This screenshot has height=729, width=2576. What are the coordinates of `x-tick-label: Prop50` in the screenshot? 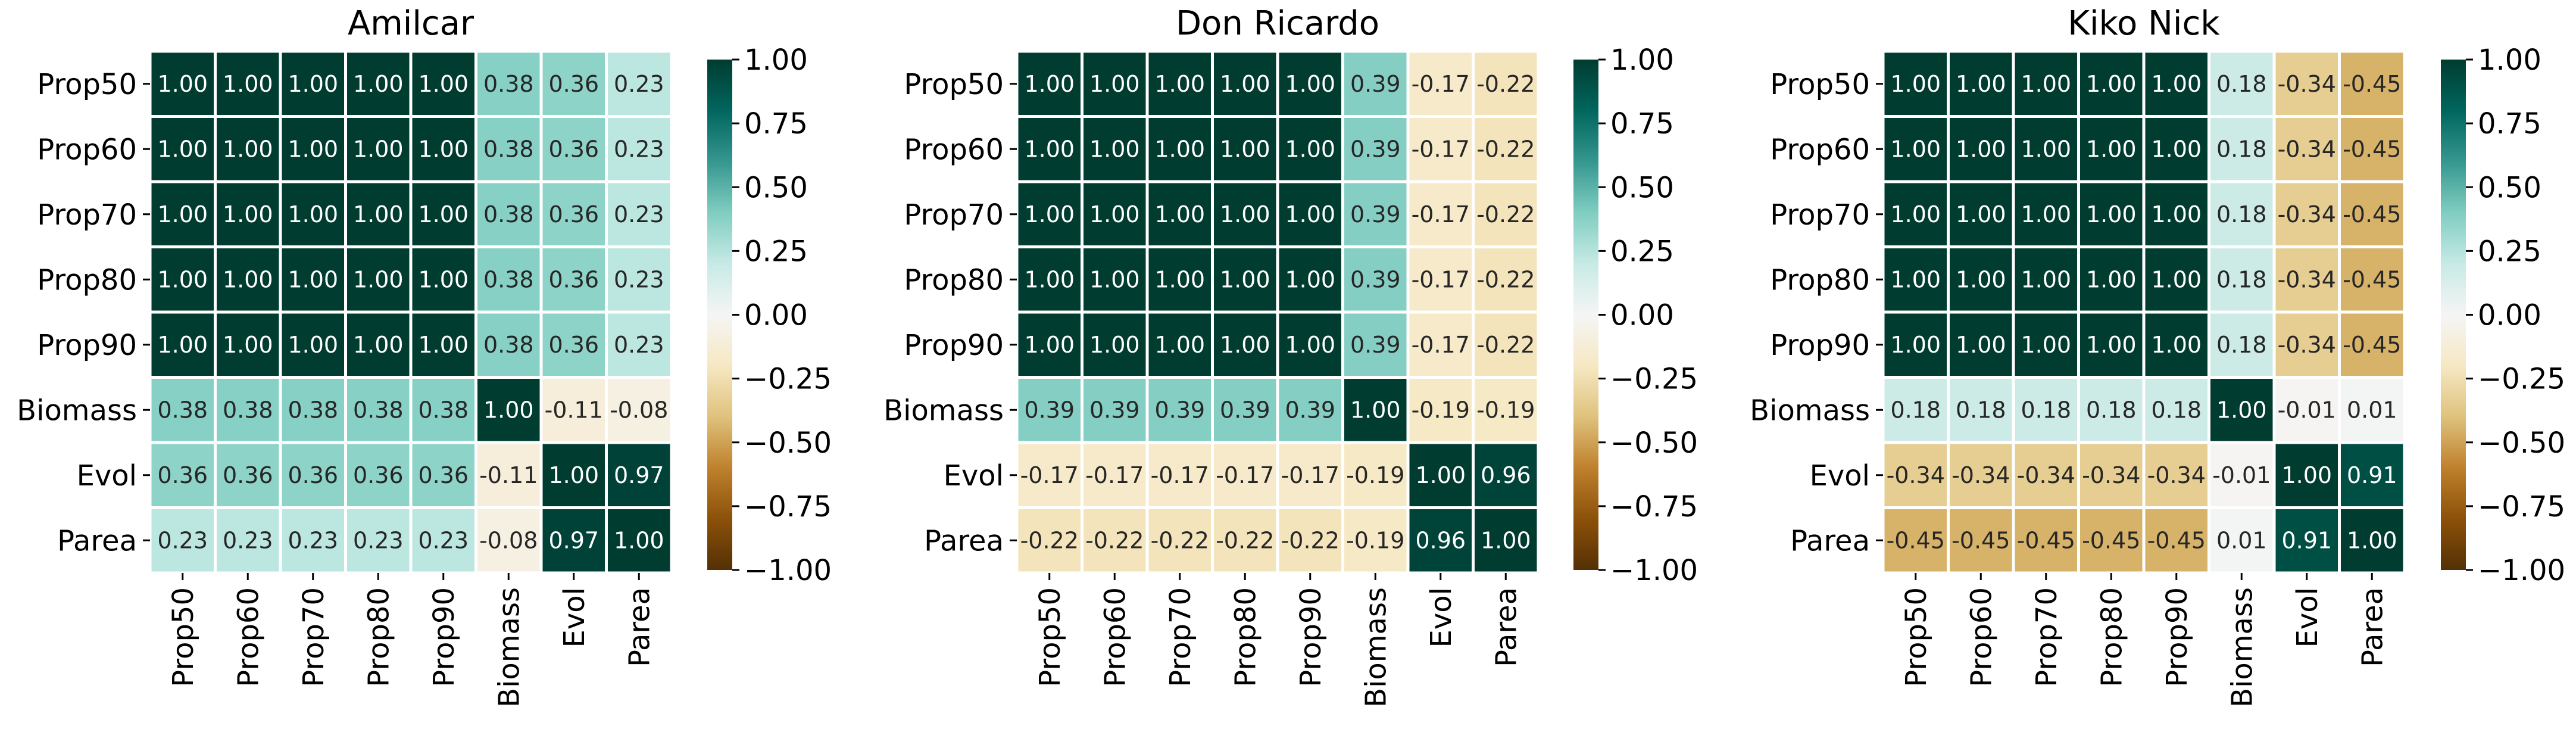 It's located at (1916, 637).